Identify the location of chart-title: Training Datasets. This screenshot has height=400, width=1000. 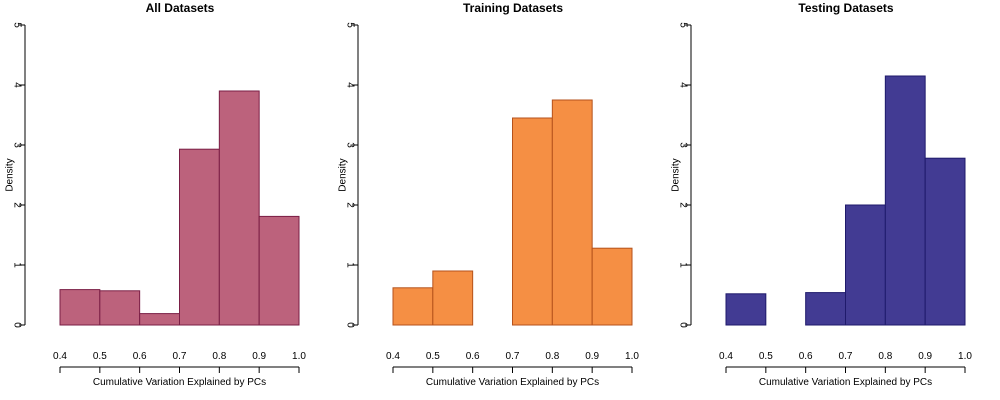
(513, 8).